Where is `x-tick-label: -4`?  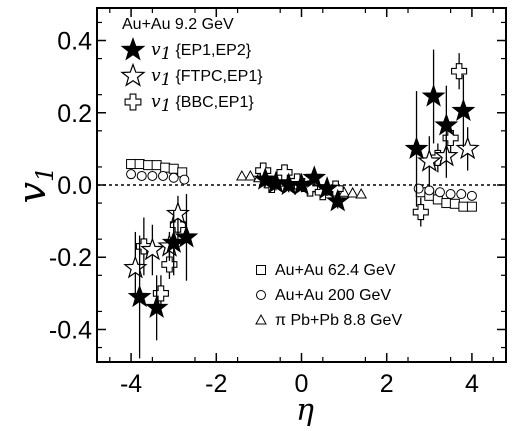
x-tick-label: -4 is located at coordinates (131, 384).